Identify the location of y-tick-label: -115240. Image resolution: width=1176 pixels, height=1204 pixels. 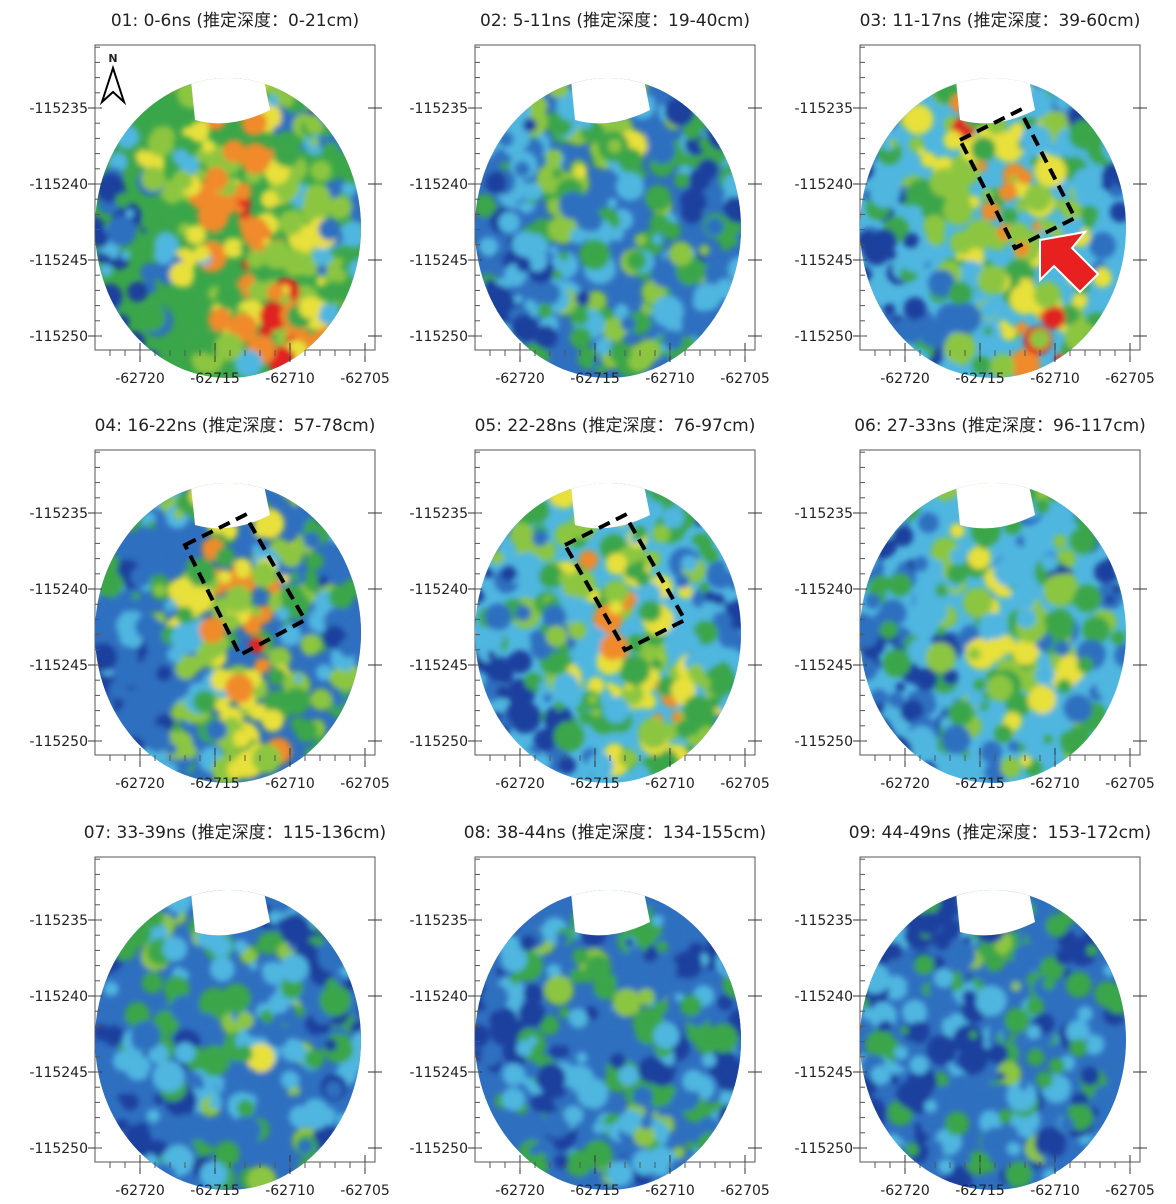
(439, 997).